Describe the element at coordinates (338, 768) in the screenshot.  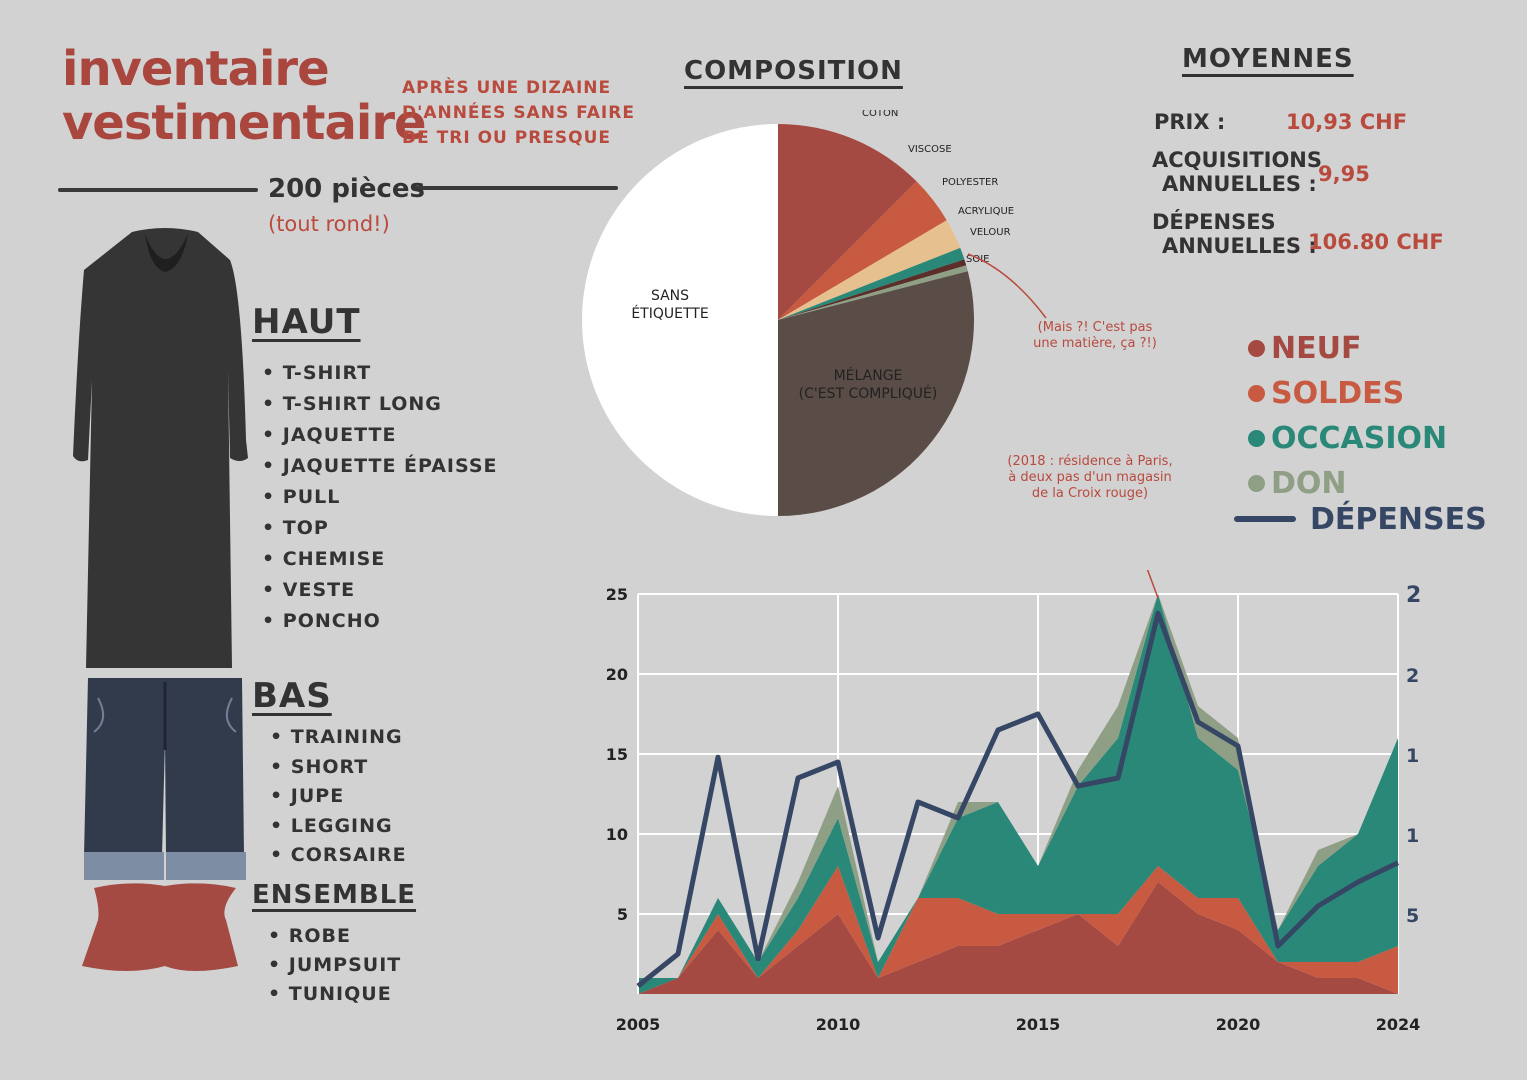
I see `list-item: SHORT` at that location.